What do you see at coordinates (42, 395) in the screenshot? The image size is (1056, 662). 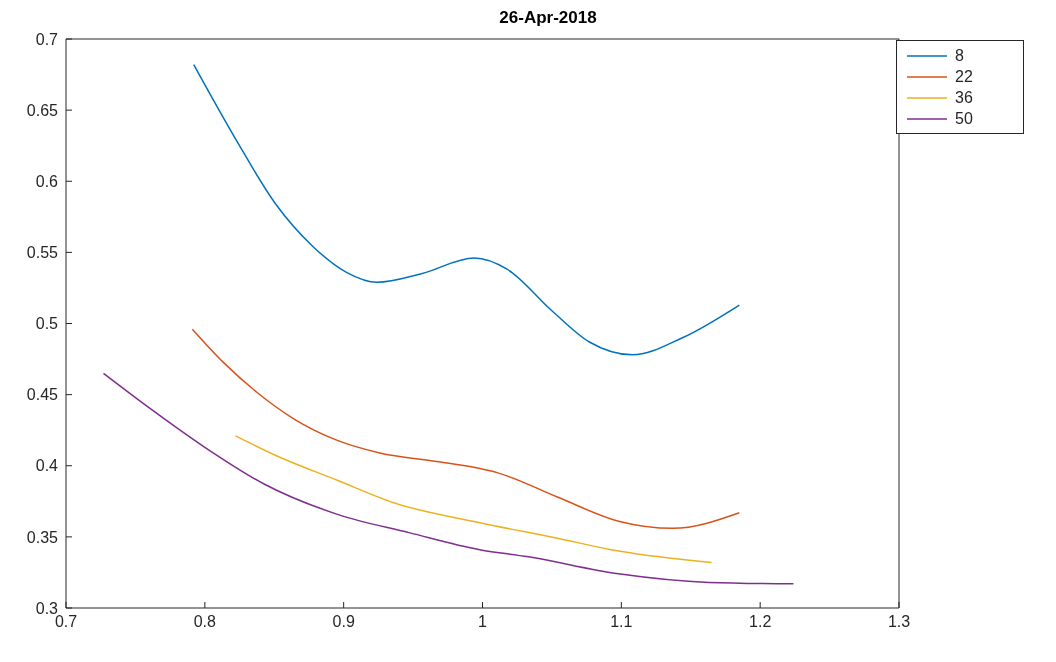 I see `y-tick-label: 0.45` at bounding box center [42, 395].